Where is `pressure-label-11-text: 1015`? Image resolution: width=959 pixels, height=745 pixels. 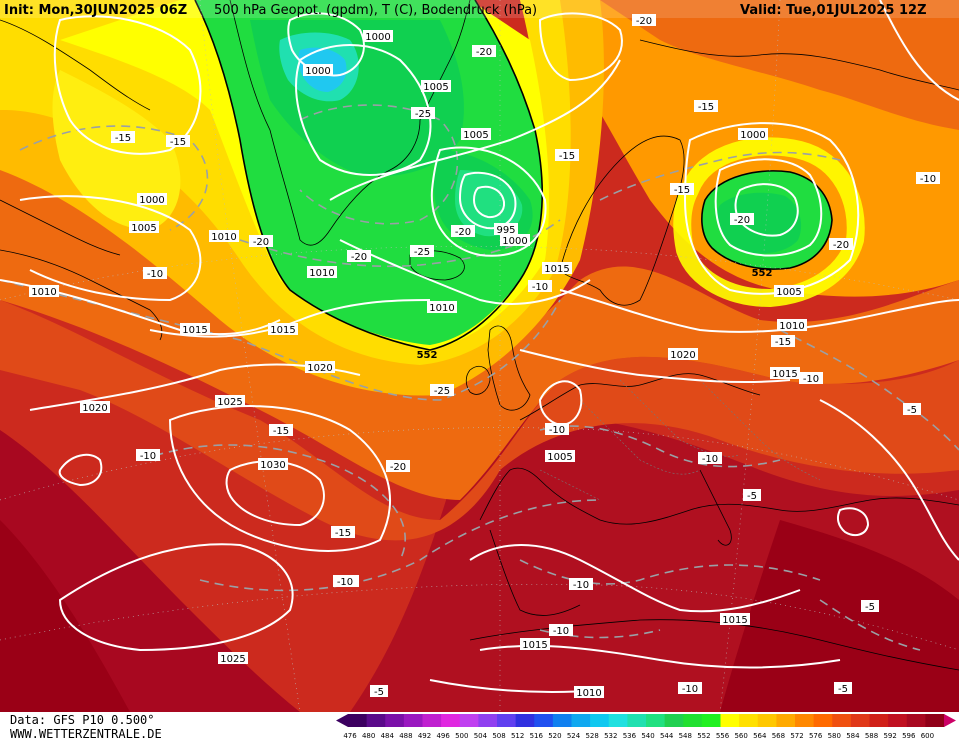
pressure-label-11-text: 1015 is located at coordinates (556, 269).